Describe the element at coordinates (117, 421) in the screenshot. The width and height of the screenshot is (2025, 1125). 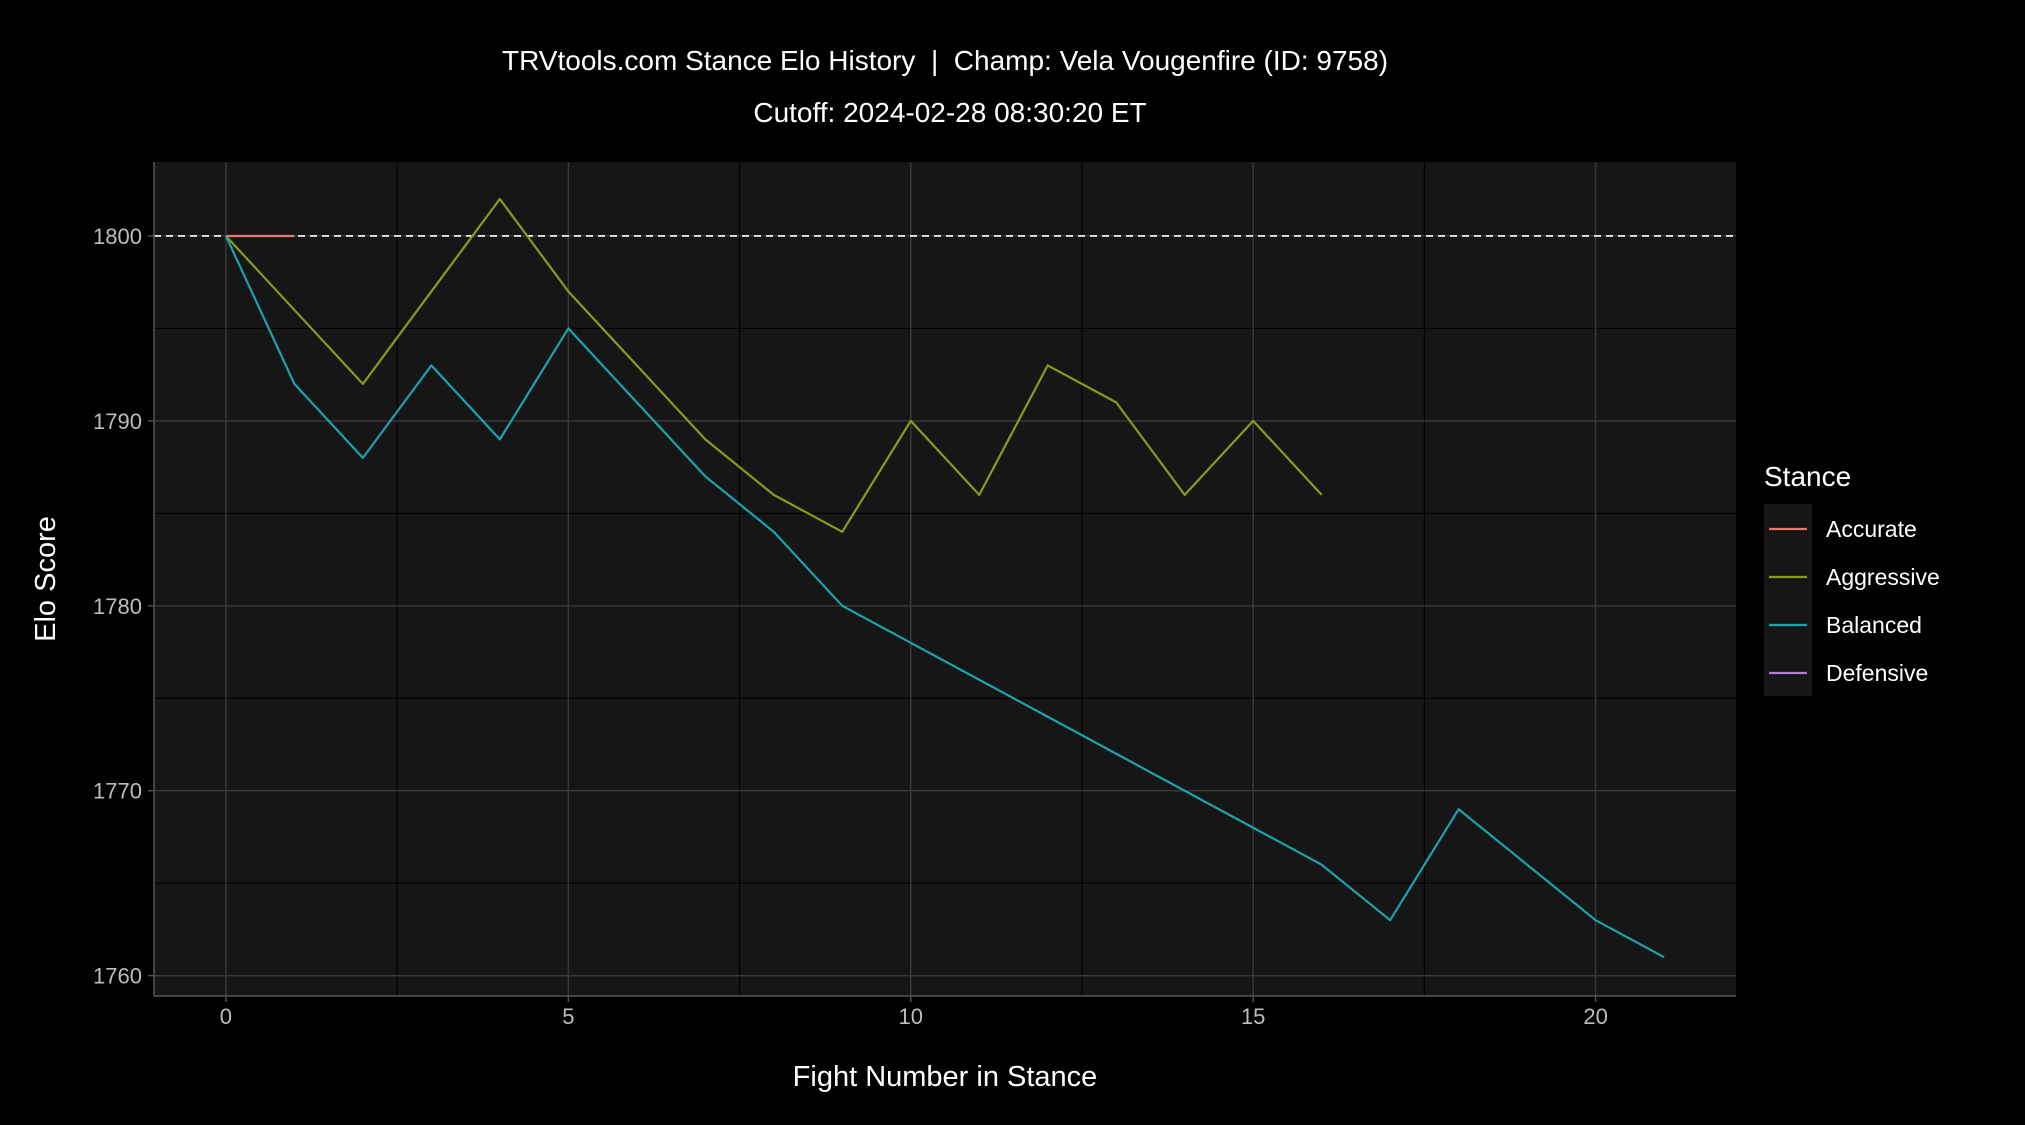
I see `y-tick-label: 1790` at that location.